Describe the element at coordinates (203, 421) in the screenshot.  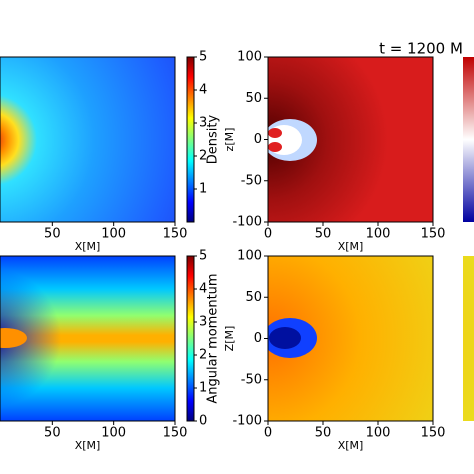
I see `colorbar-tick-label: 0` at that location.